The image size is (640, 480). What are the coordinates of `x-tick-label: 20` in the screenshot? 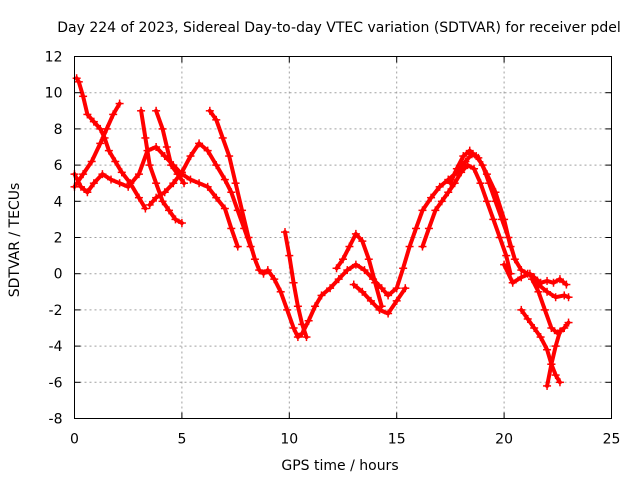 It's located at (504, 440).